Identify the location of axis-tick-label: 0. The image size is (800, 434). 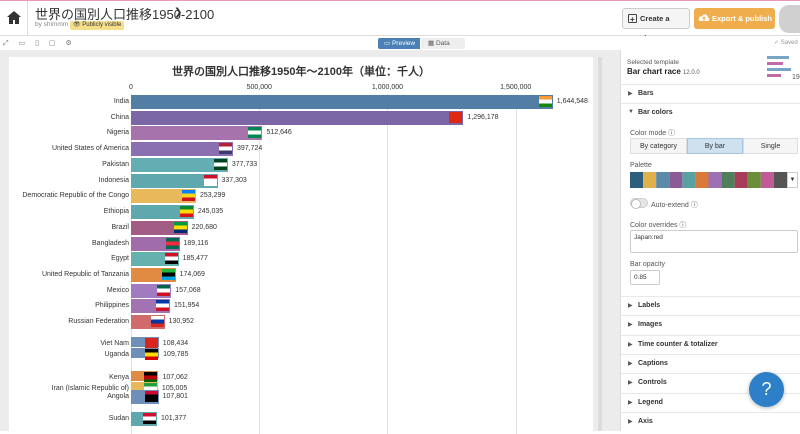
(131, 87).